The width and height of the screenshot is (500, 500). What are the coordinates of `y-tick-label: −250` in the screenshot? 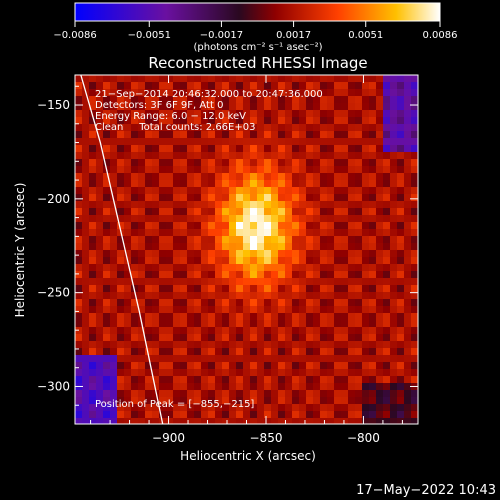 It's located at (53, 293).